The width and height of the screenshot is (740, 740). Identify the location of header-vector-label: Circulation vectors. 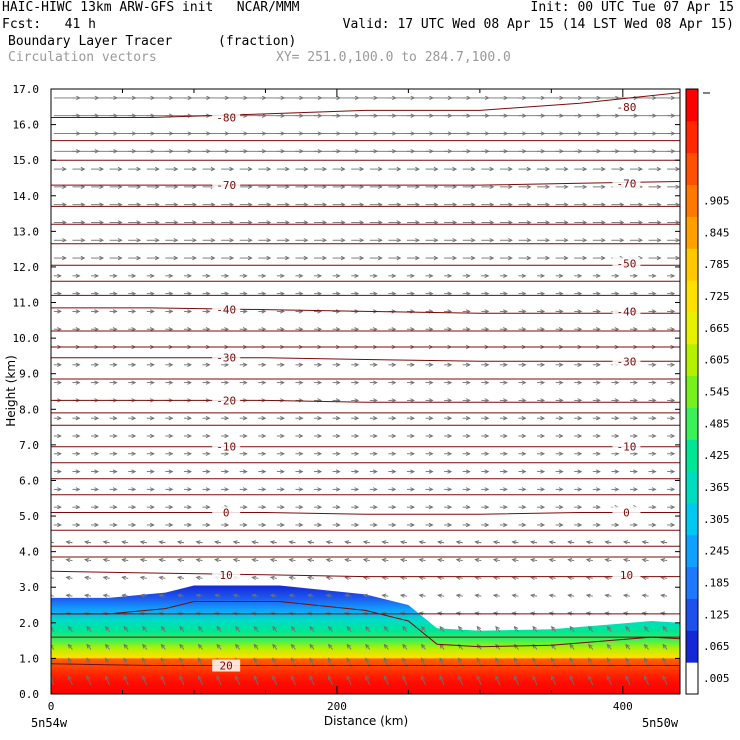
(82, 57).